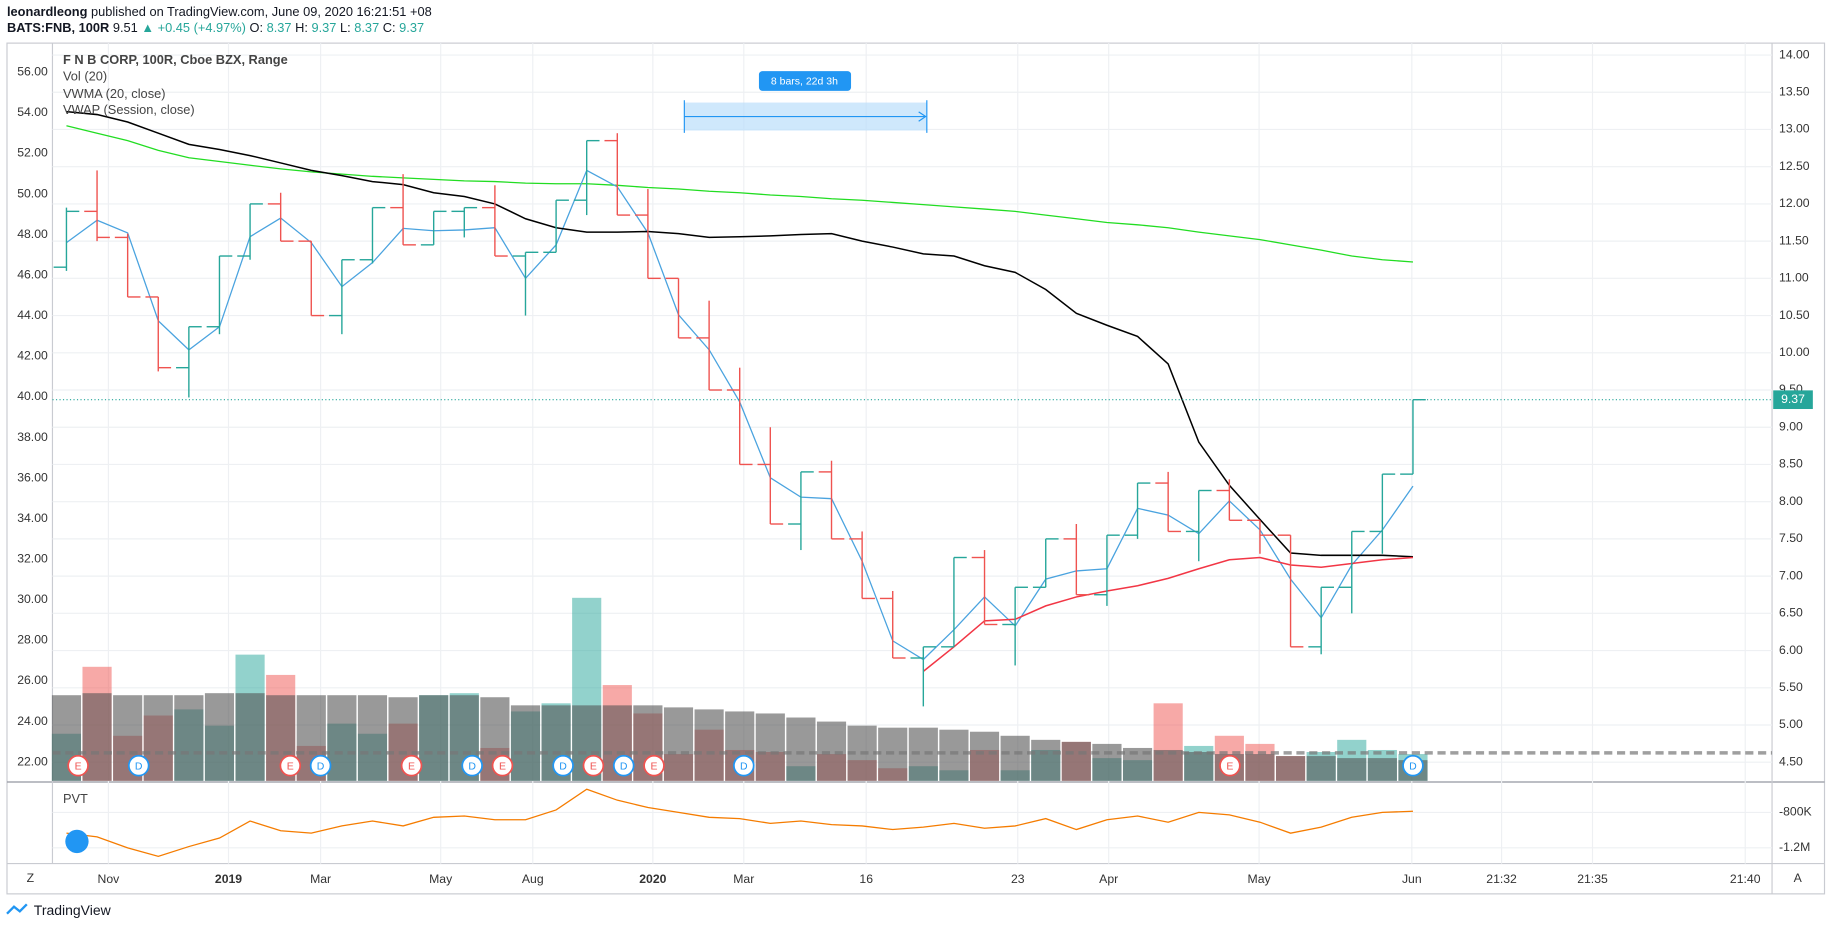  Describe the element at coordinates (1791, 761) in the screenshot. I see `y2-tick-label: 4.50` at that location.